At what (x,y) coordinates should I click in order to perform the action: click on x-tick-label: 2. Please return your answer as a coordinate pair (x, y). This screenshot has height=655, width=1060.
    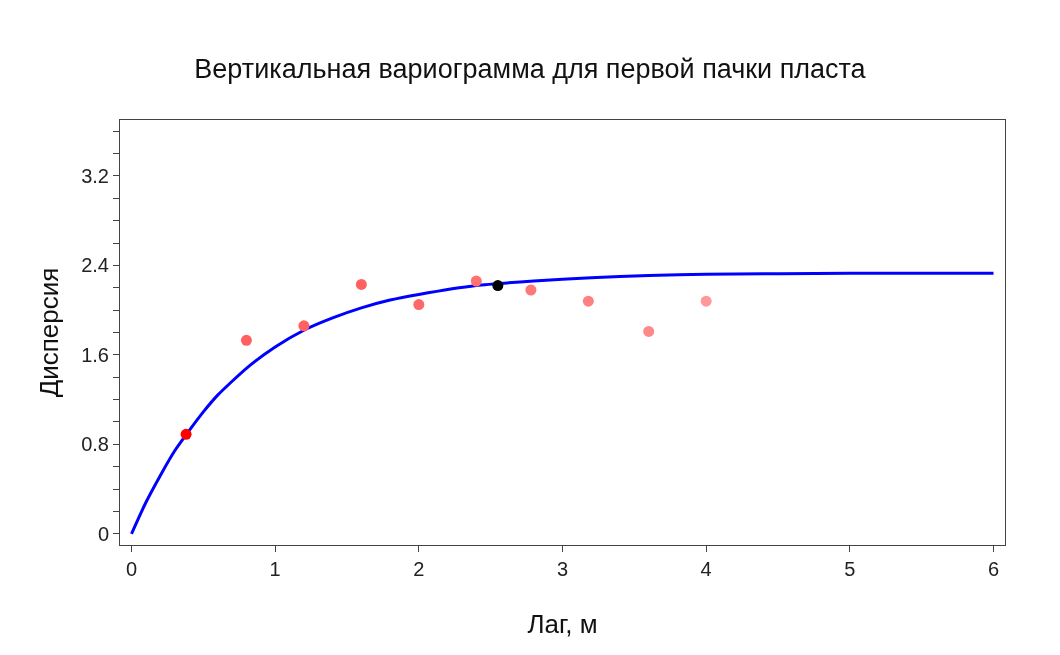
    Looking at the image, I should click on (419, 569).